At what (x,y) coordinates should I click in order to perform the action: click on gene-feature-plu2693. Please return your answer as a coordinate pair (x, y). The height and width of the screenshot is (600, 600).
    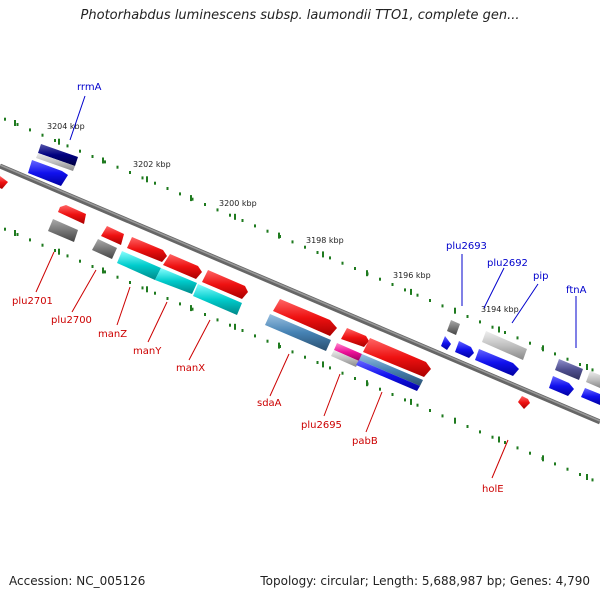
    Looking at the image, I should click on (453, 327).